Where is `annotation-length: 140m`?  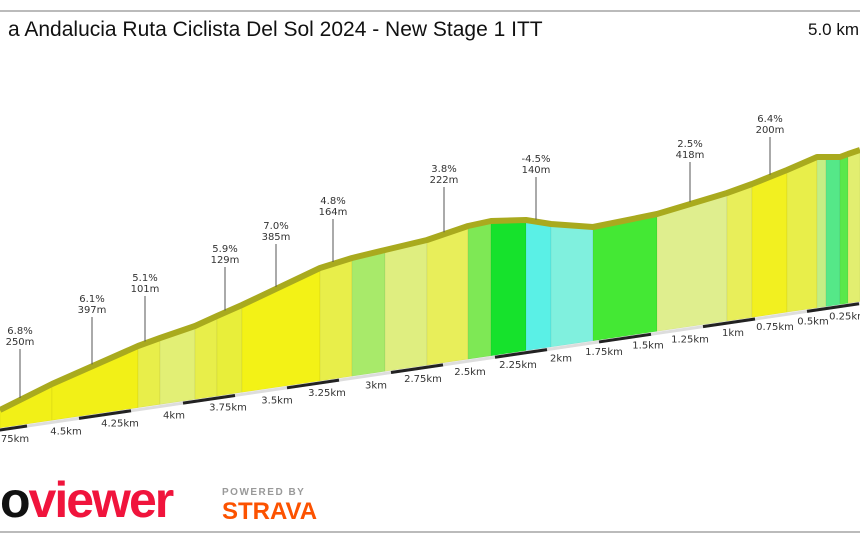
annotation-length: 140m is located at coordinates (536, 170).